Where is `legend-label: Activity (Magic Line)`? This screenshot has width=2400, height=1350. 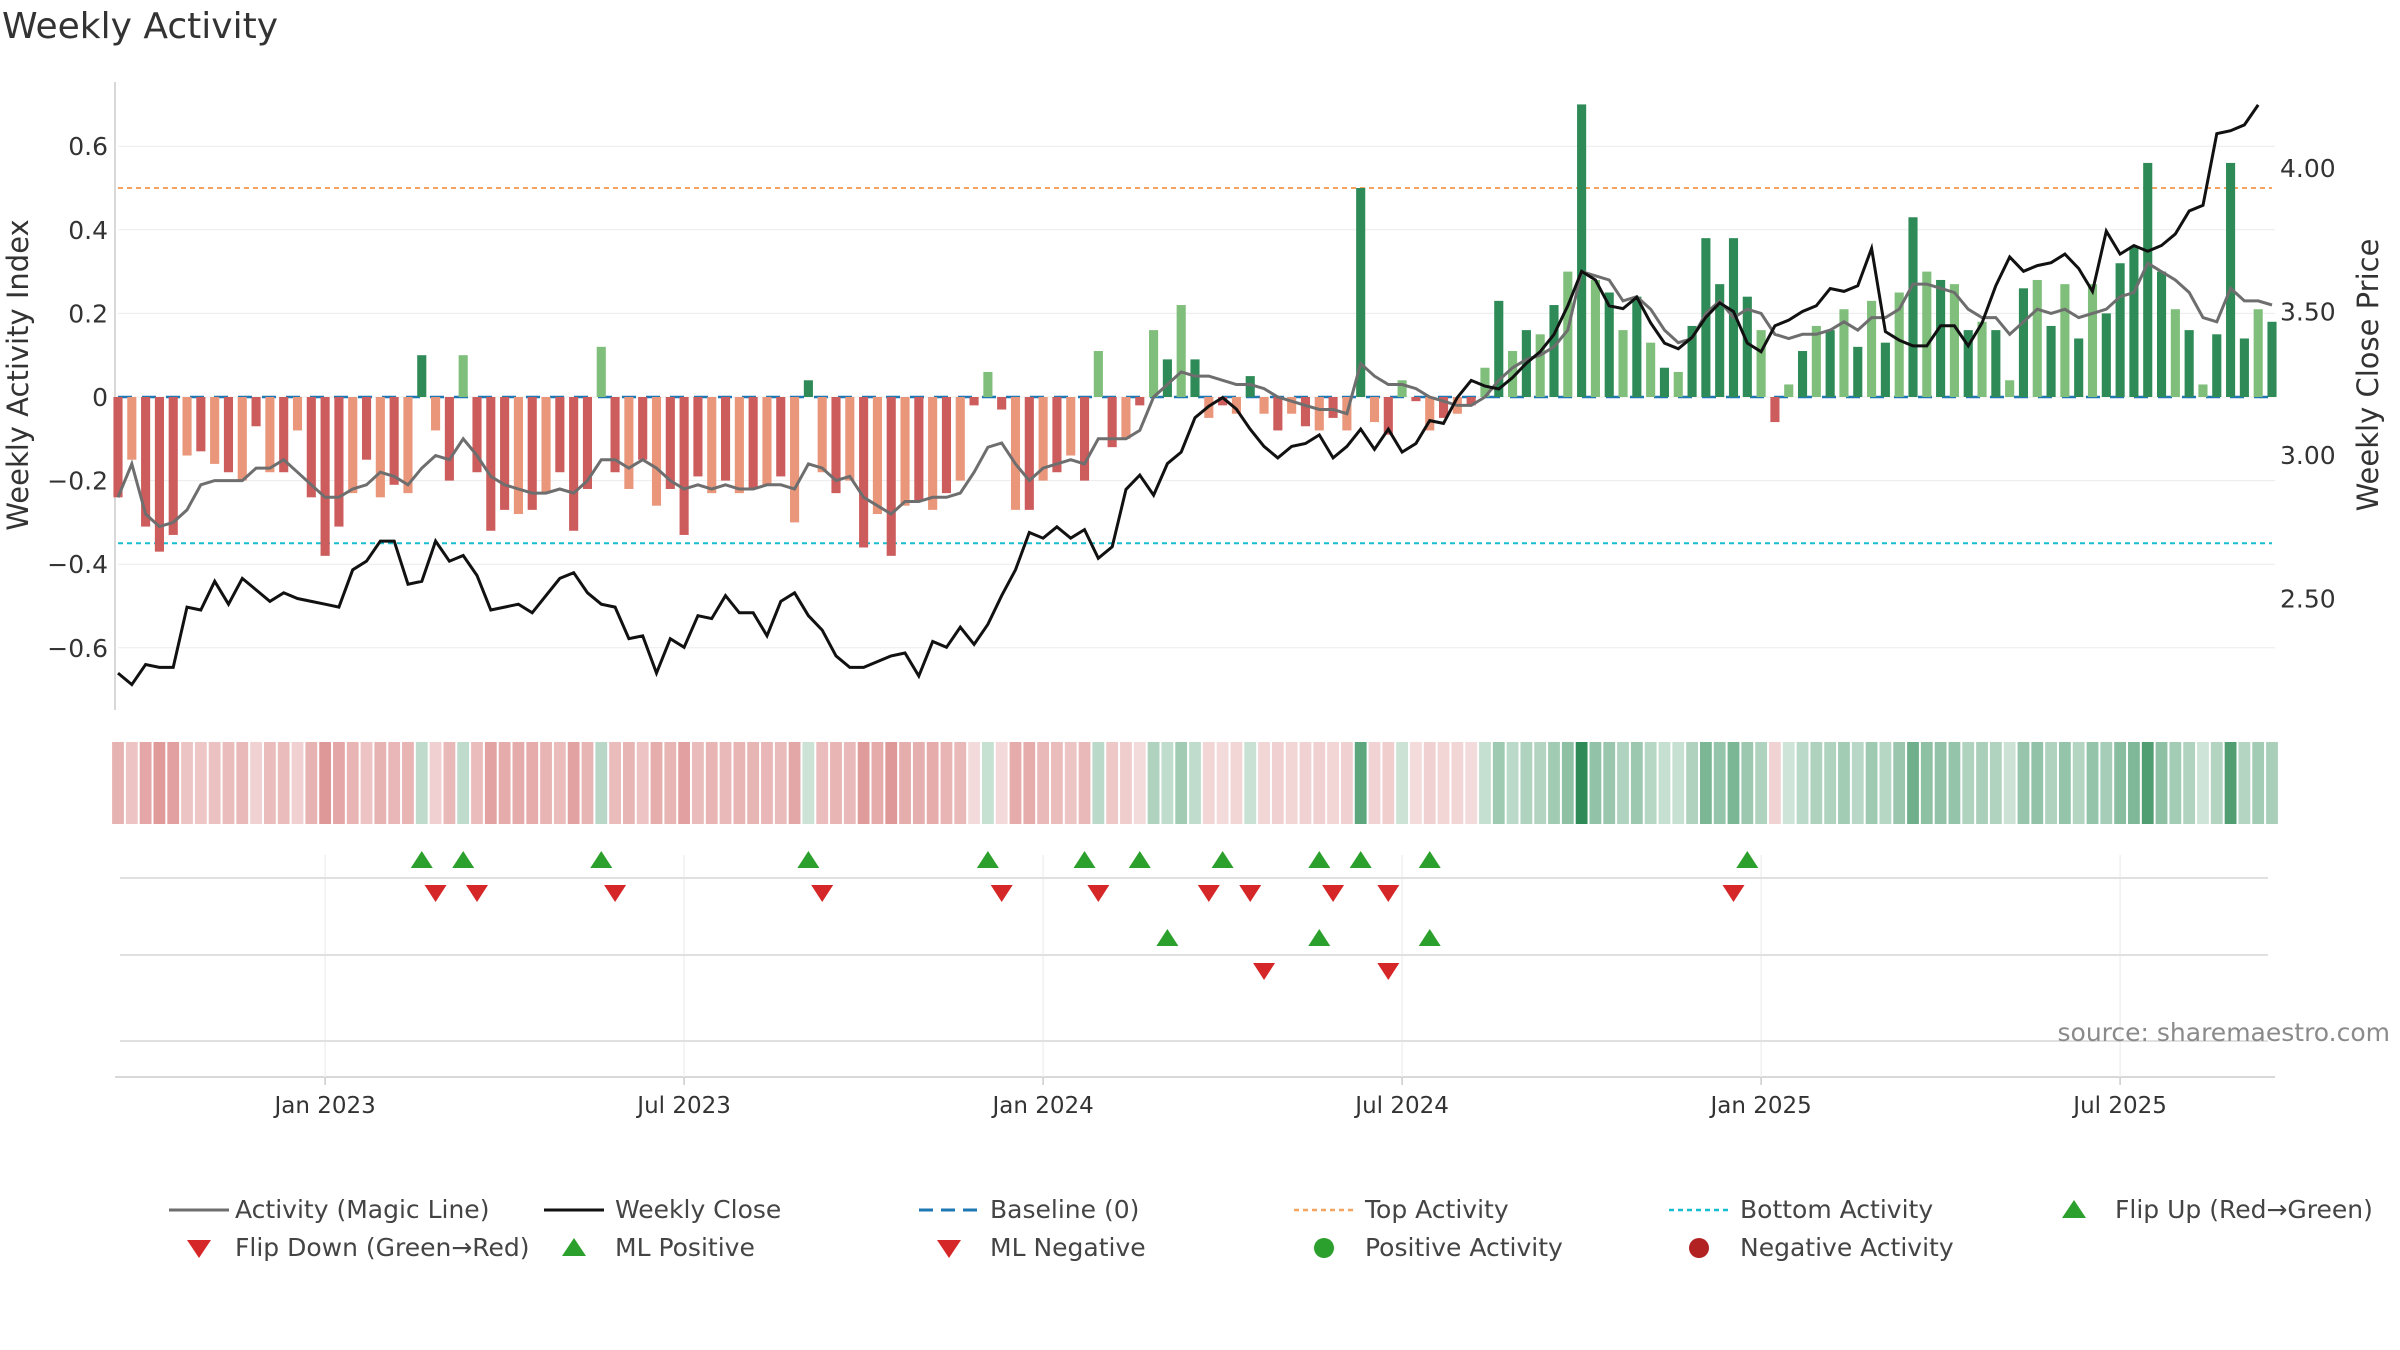
legend-label: Activity (Magic Line) is located at coordinates (362, 1209).